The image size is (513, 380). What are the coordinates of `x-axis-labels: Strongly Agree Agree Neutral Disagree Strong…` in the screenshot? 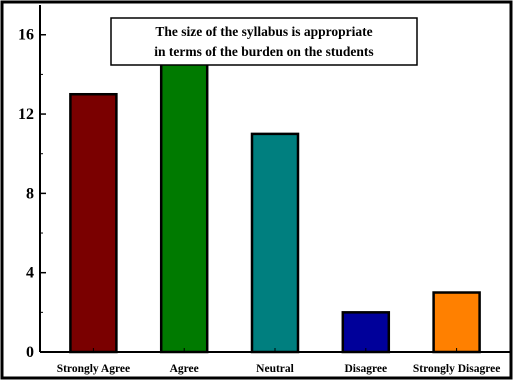 It's located at (278, 361).